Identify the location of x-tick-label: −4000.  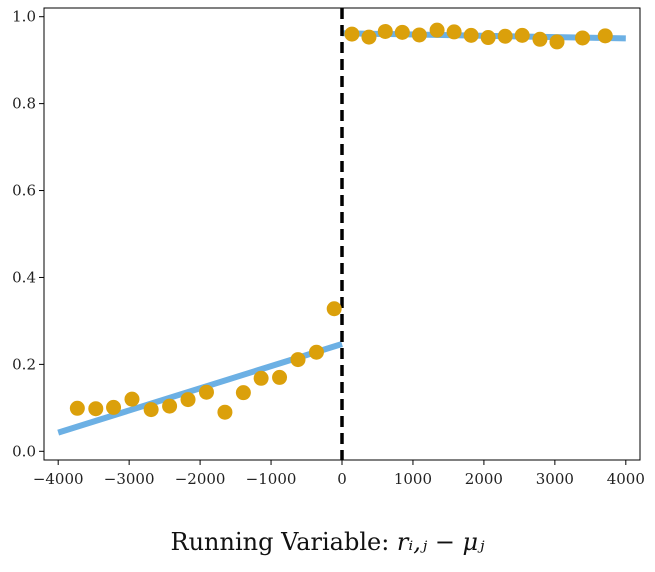
(58, 479).